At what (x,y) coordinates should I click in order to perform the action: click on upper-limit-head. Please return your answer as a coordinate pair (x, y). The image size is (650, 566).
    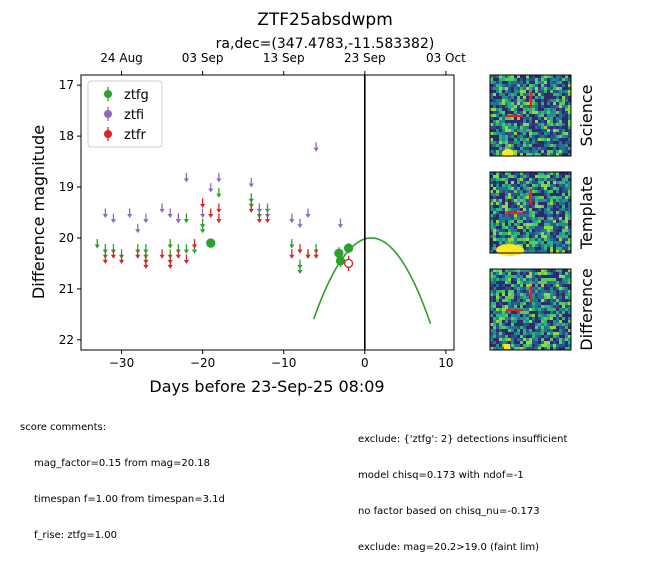
    Looking at the image, I should click on (146, 221).